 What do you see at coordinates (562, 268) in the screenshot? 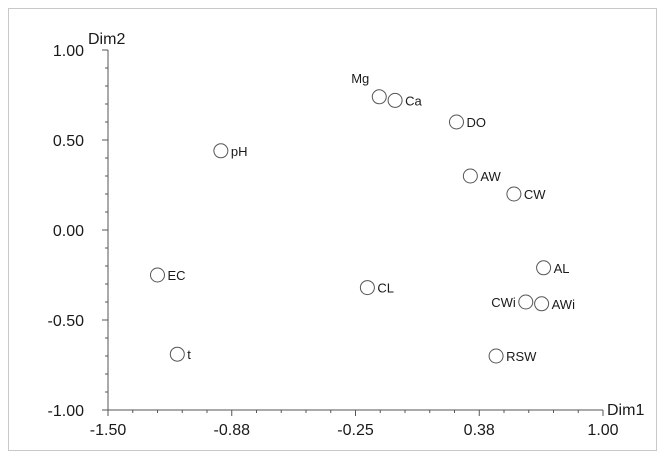
I see `point-label: AL` at bounding box center [562, 268].